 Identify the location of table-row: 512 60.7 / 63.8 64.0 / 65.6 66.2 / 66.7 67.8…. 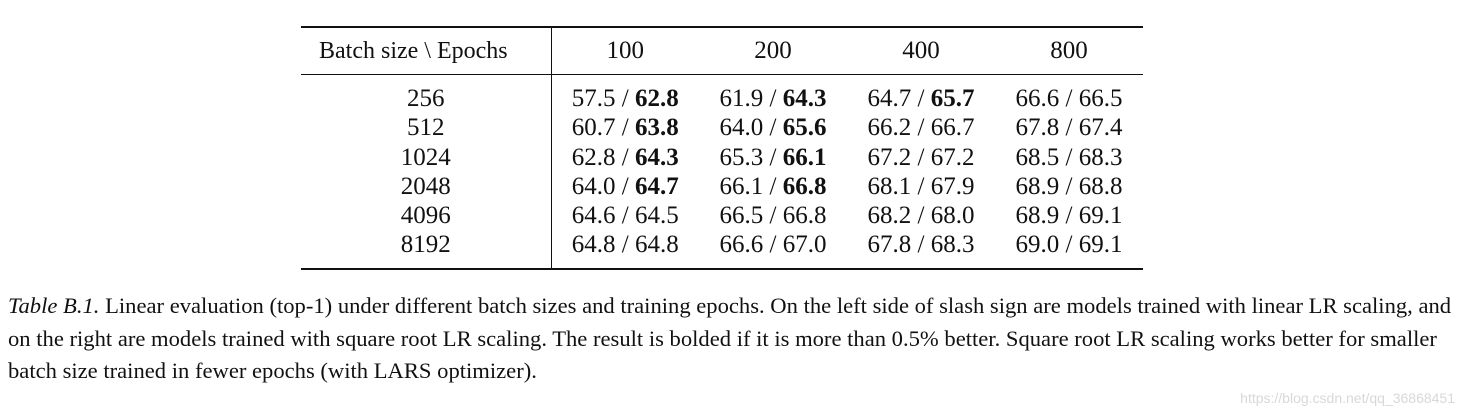
(722, 128).